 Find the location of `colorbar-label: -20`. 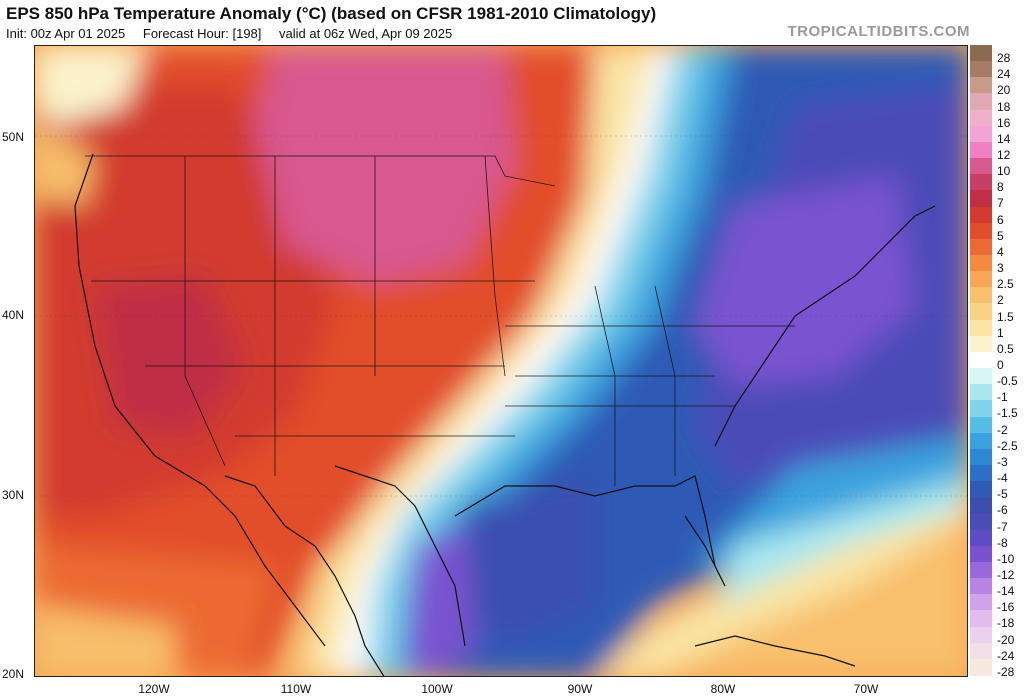

colorbar-label: -20 is located at coordinates (1006, 639).